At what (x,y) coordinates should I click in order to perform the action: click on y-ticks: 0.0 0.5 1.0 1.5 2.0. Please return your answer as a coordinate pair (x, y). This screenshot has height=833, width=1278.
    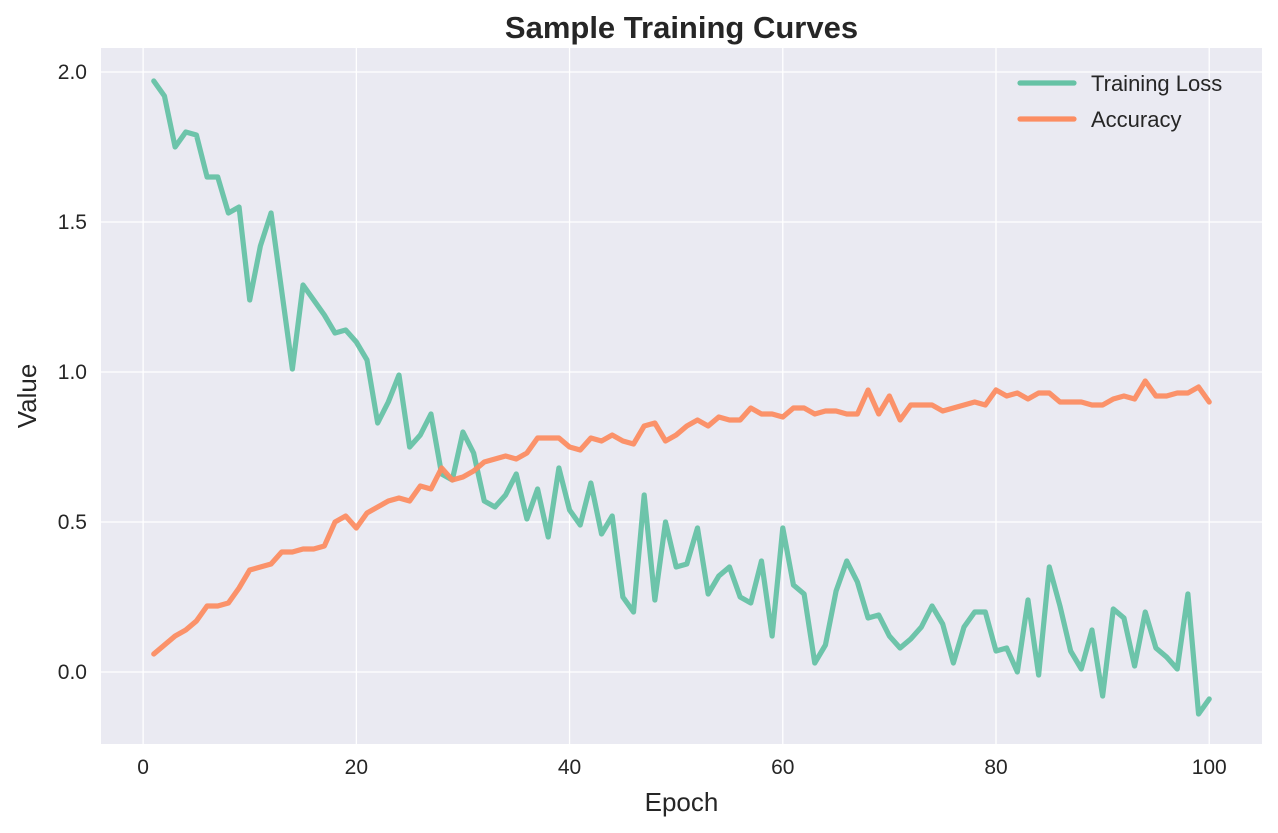
    Looking at the image, I should click on (72, 372).